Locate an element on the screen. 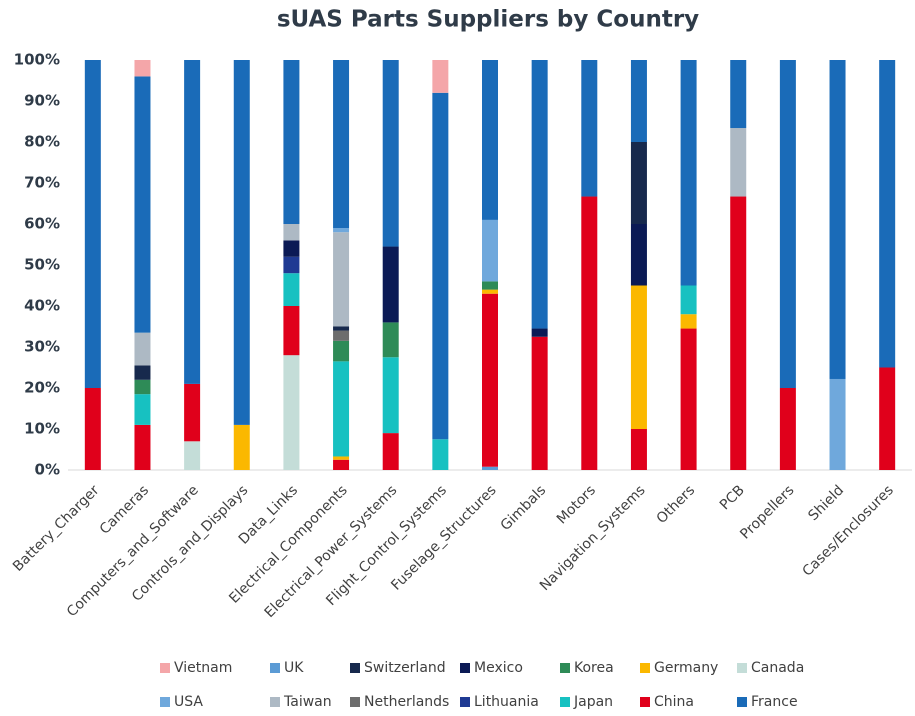  y-tick-label: 90% is located at coordinates (42, 101).